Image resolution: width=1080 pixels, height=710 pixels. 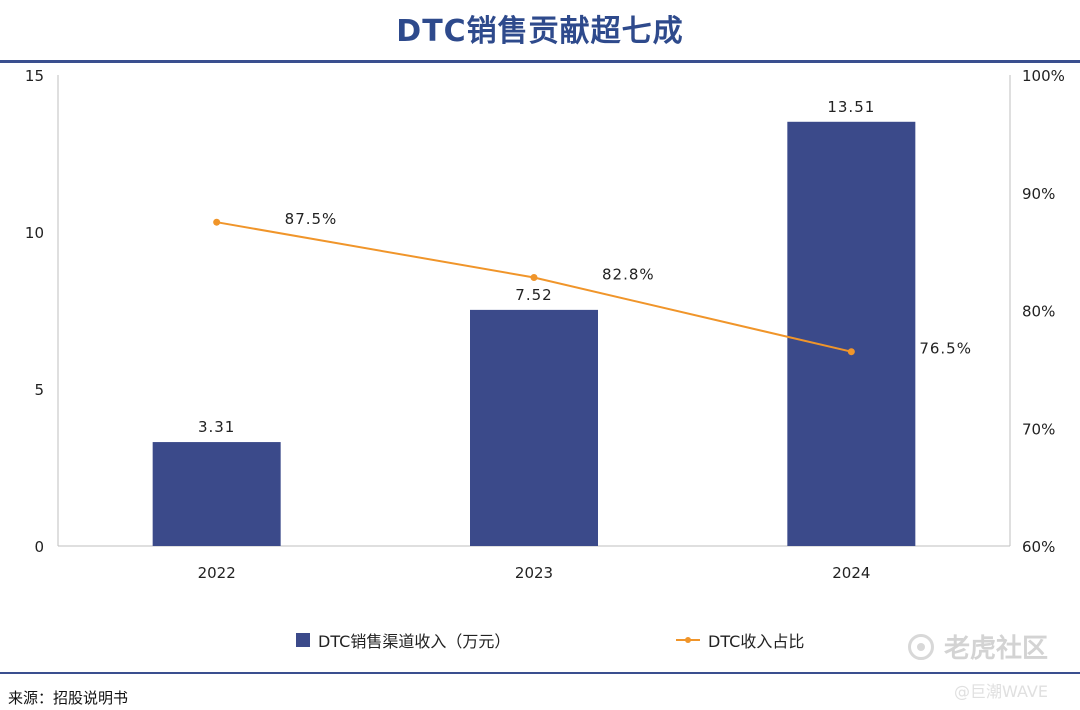 I want to click on y-left-tick-label: 5, so click(x=39, y=390).